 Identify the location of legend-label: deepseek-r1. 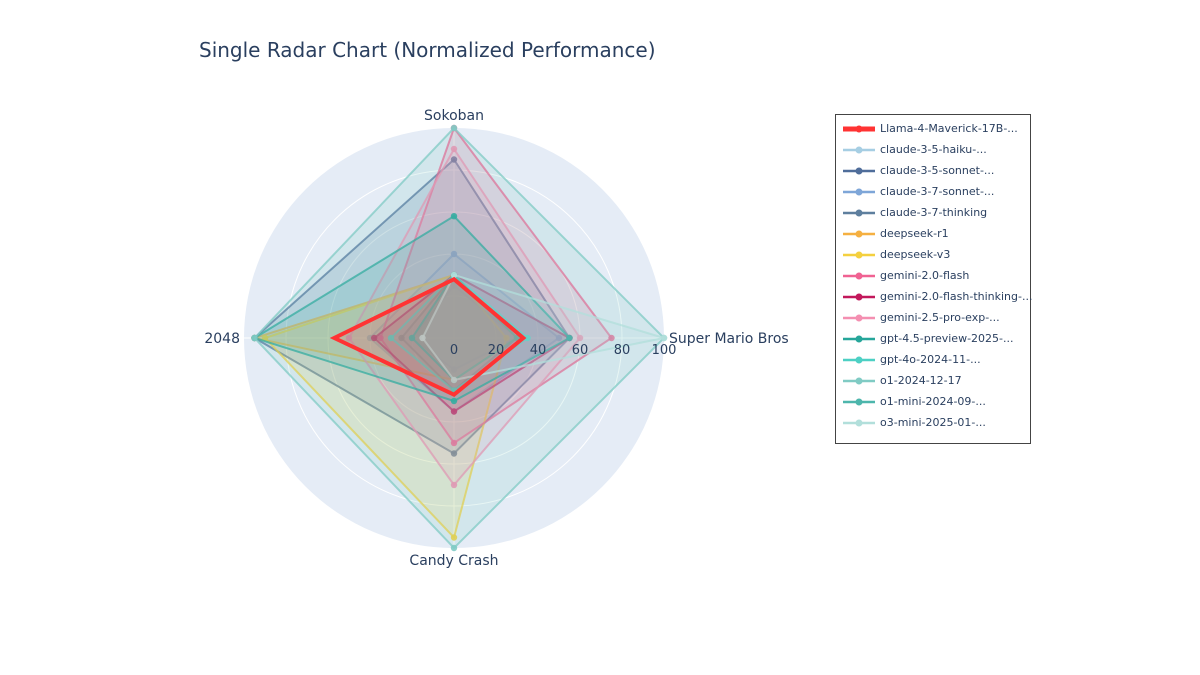
(914, 233).